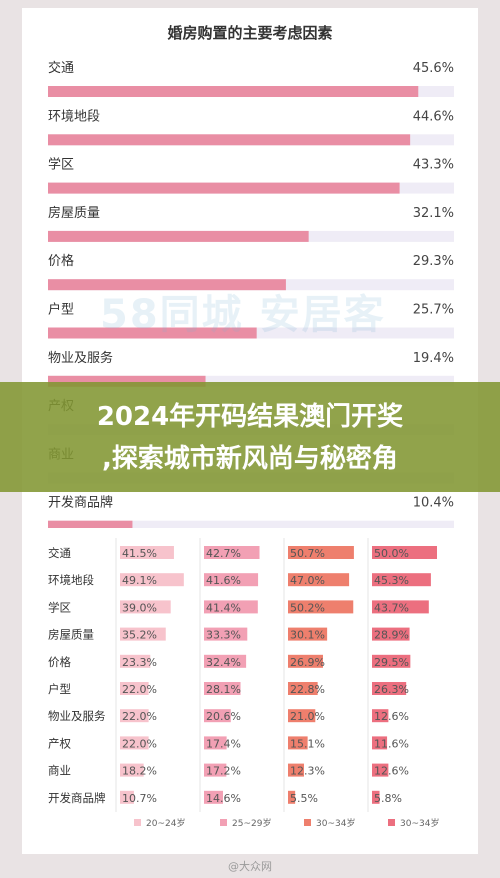  I want to click on row-category-label: 环境地段, so click(71, 580).